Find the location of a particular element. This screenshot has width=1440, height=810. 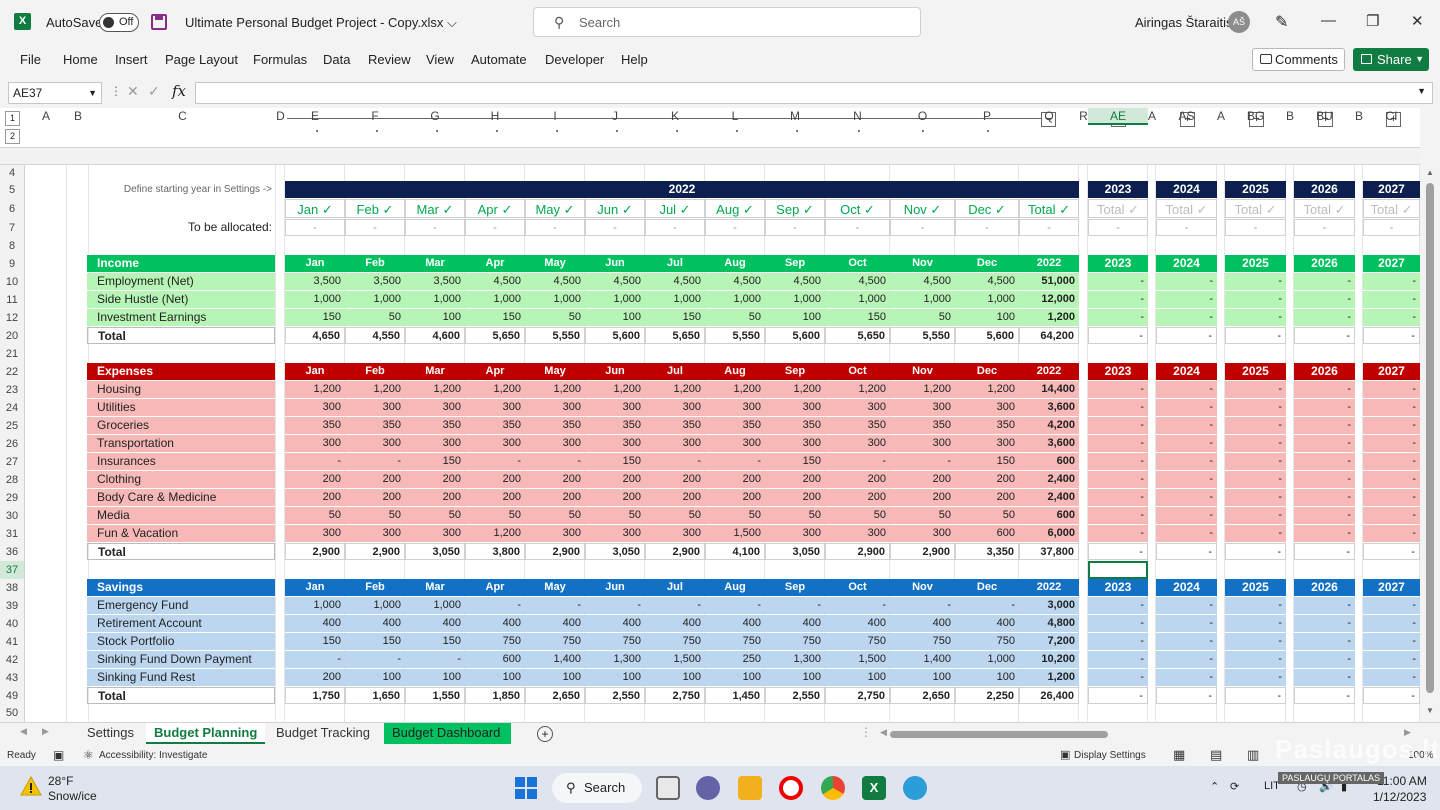

future-total-cell: - is located at coordinates (1324, 695).